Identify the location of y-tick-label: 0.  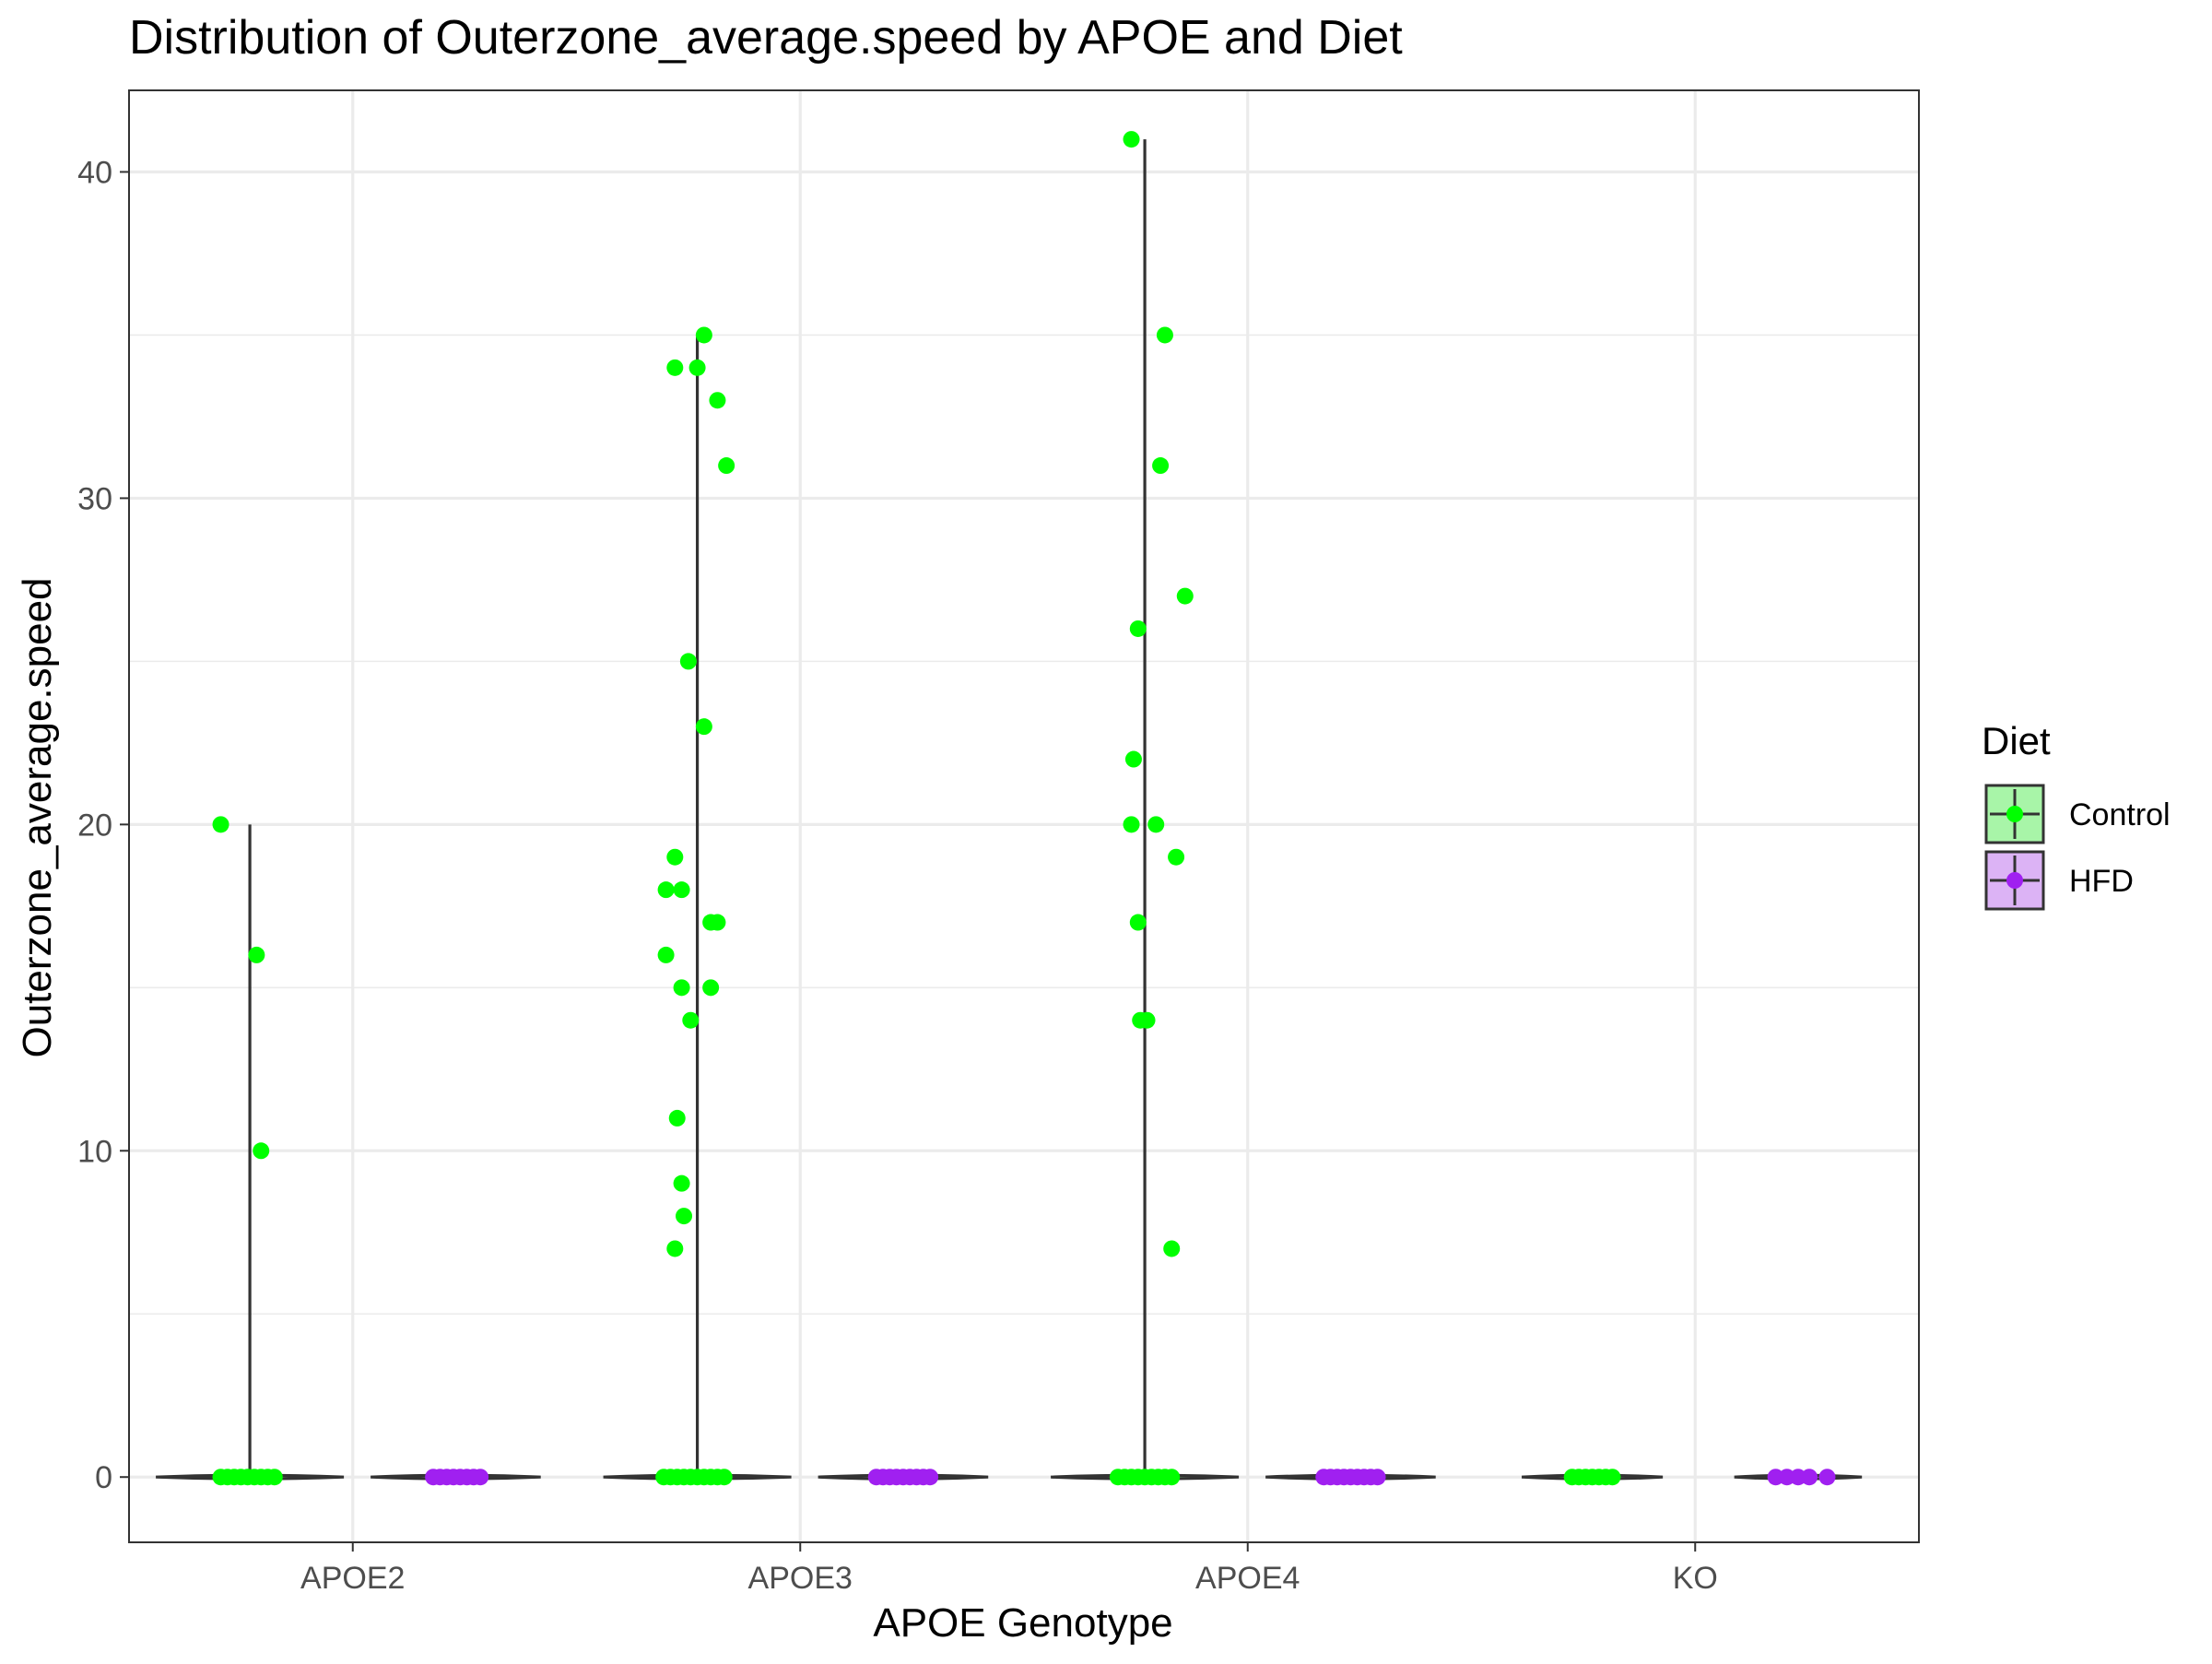
(103, 1477).